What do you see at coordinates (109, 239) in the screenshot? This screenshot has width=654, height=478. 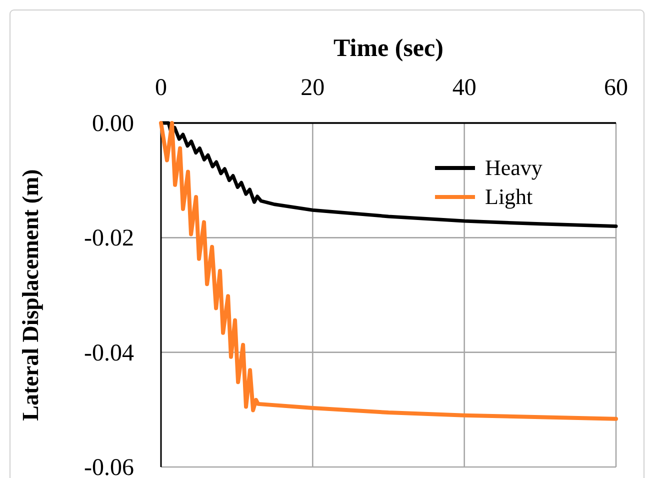 I see `y-tick-label: -0.02` at bounding box center [109, 239].